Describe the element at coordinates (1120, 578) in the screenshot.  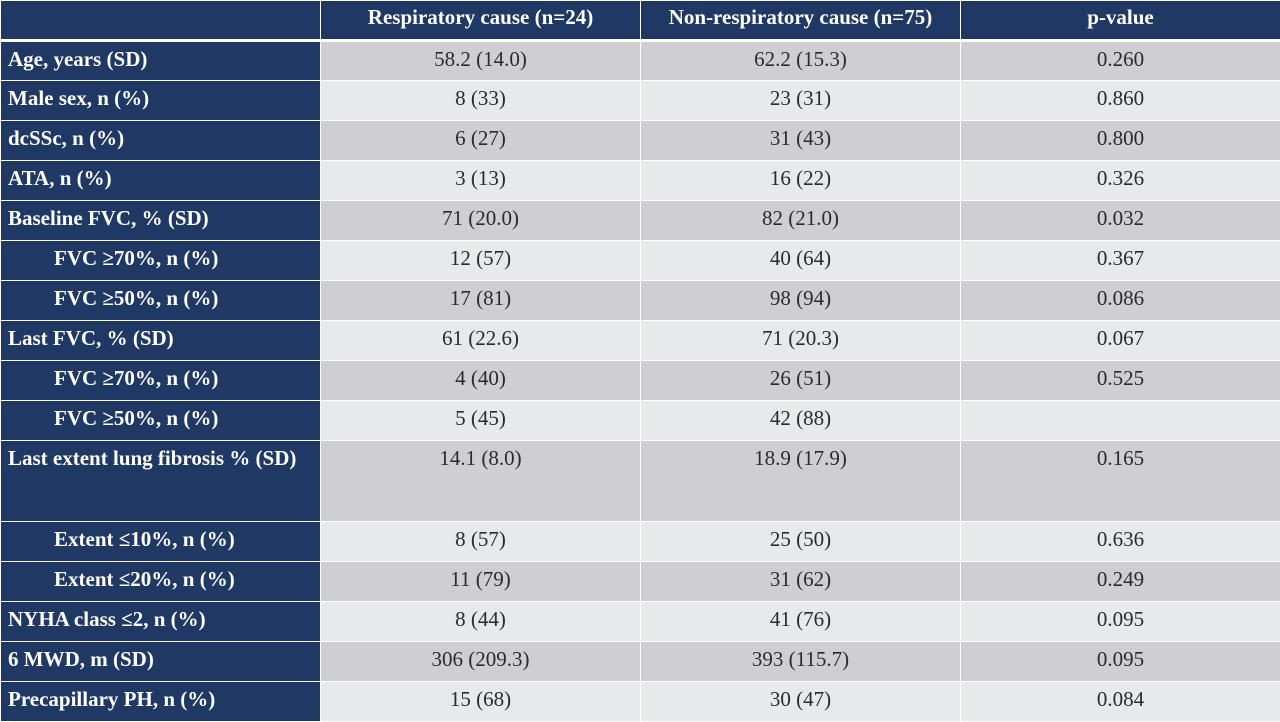
I see `p-value: 0.249` at that location.